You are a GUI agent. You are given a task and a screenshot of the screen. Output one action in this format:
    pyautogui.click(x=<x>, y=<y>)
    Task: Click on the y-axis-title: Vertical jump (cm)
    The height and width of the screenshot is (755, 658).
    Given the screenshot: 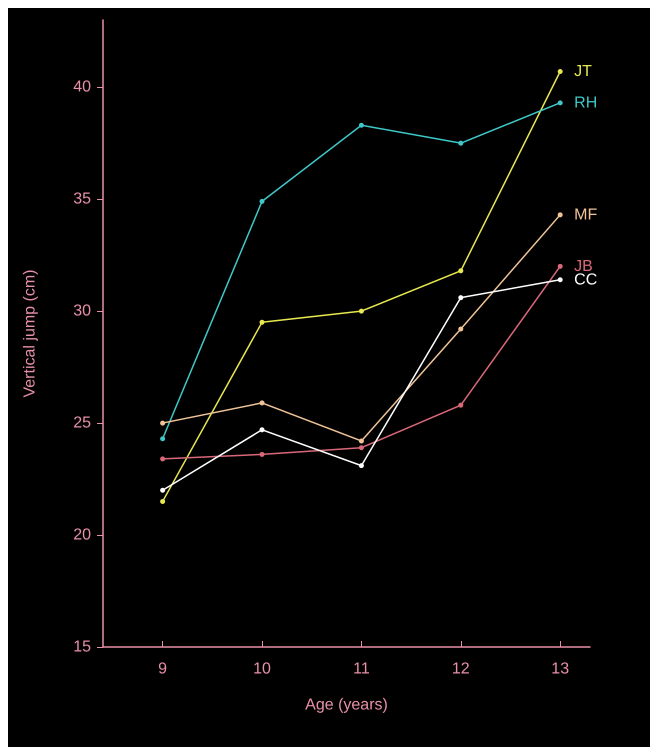 What is the action you would take?
    pyautogui.click(x=30, y=333)
    